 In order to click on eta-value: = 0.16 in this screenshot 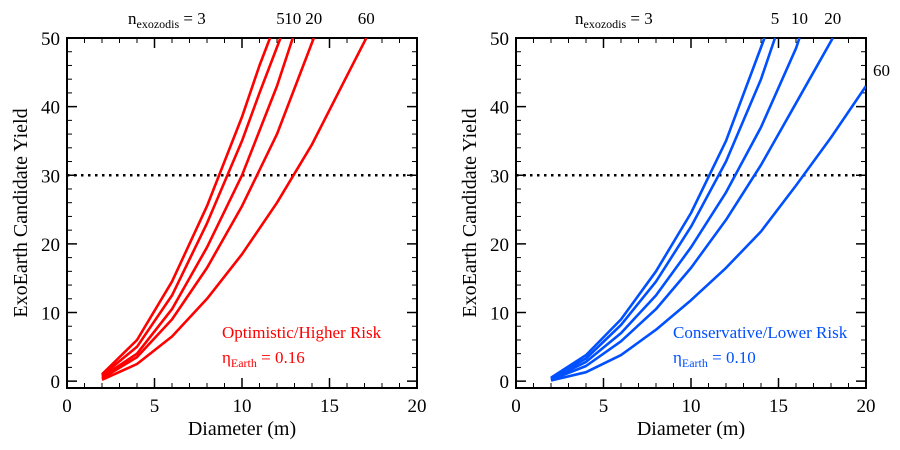, I will do `click(281, 357)`.